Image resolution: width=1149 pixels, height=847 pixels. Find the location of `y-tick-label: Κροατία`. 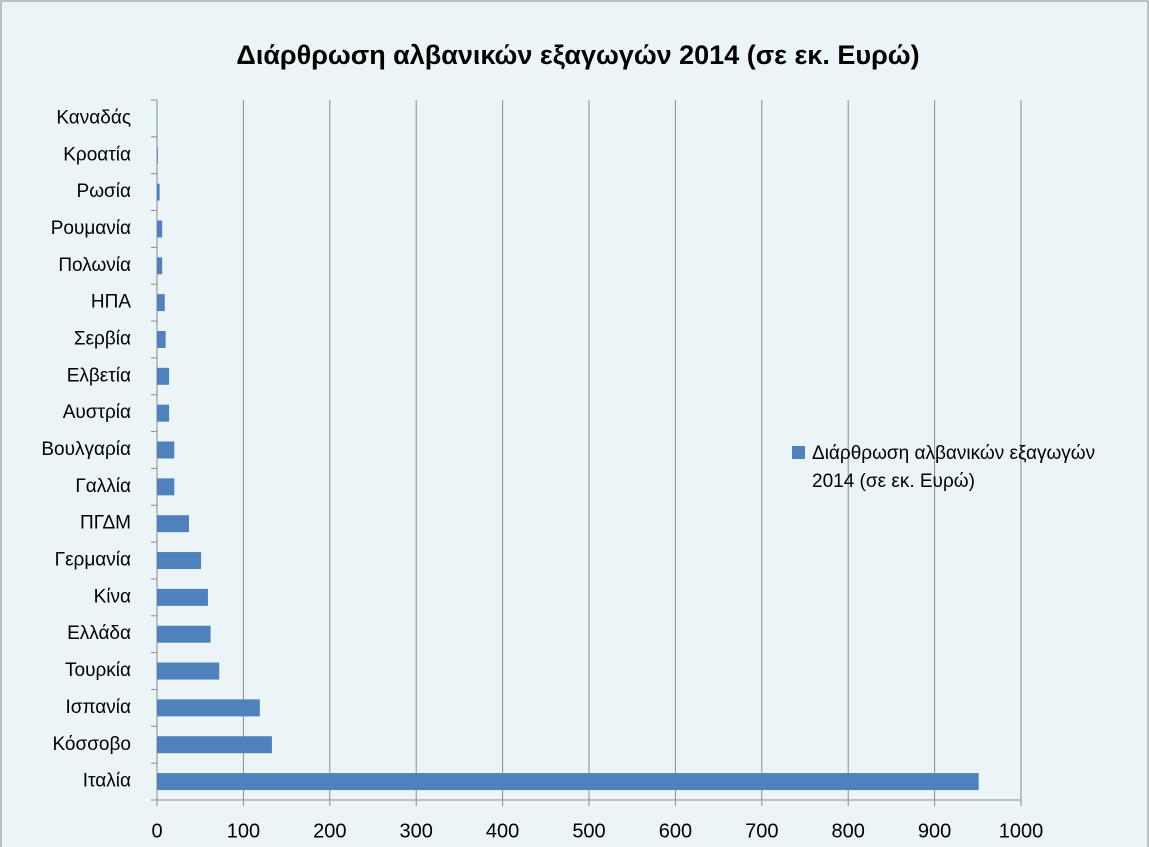

y-tick-label: Κροατία is located at coordinates (97, 154).